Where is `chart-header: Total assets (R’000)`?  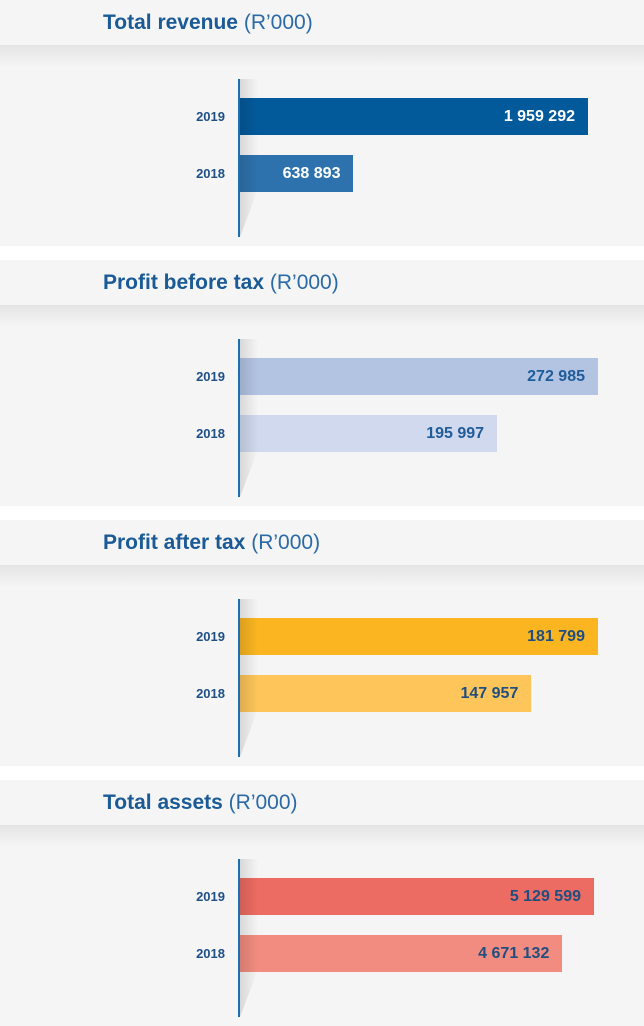
chart-header: Total assets (R’000) is located at coordinates (322, 802).